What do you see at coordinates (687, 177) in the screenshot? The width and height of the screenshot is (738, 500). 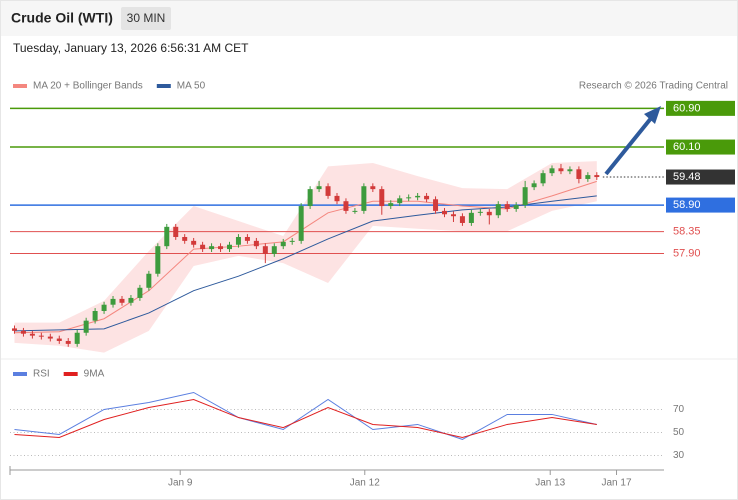 I see `level-label: 59.48` at bounding box center [687, 177].